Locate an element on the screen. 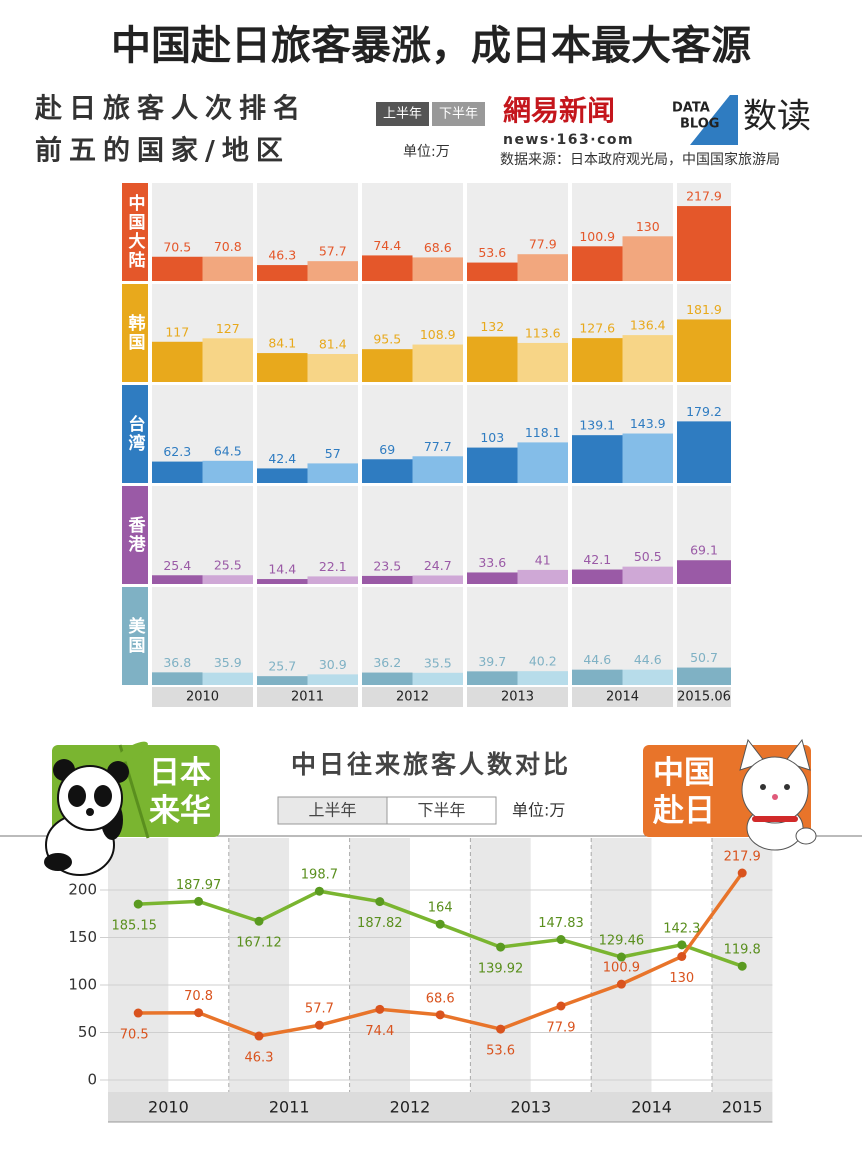 The image size is (862, 1168). y-tick-label: 100 is located at coordinates (82, 985).